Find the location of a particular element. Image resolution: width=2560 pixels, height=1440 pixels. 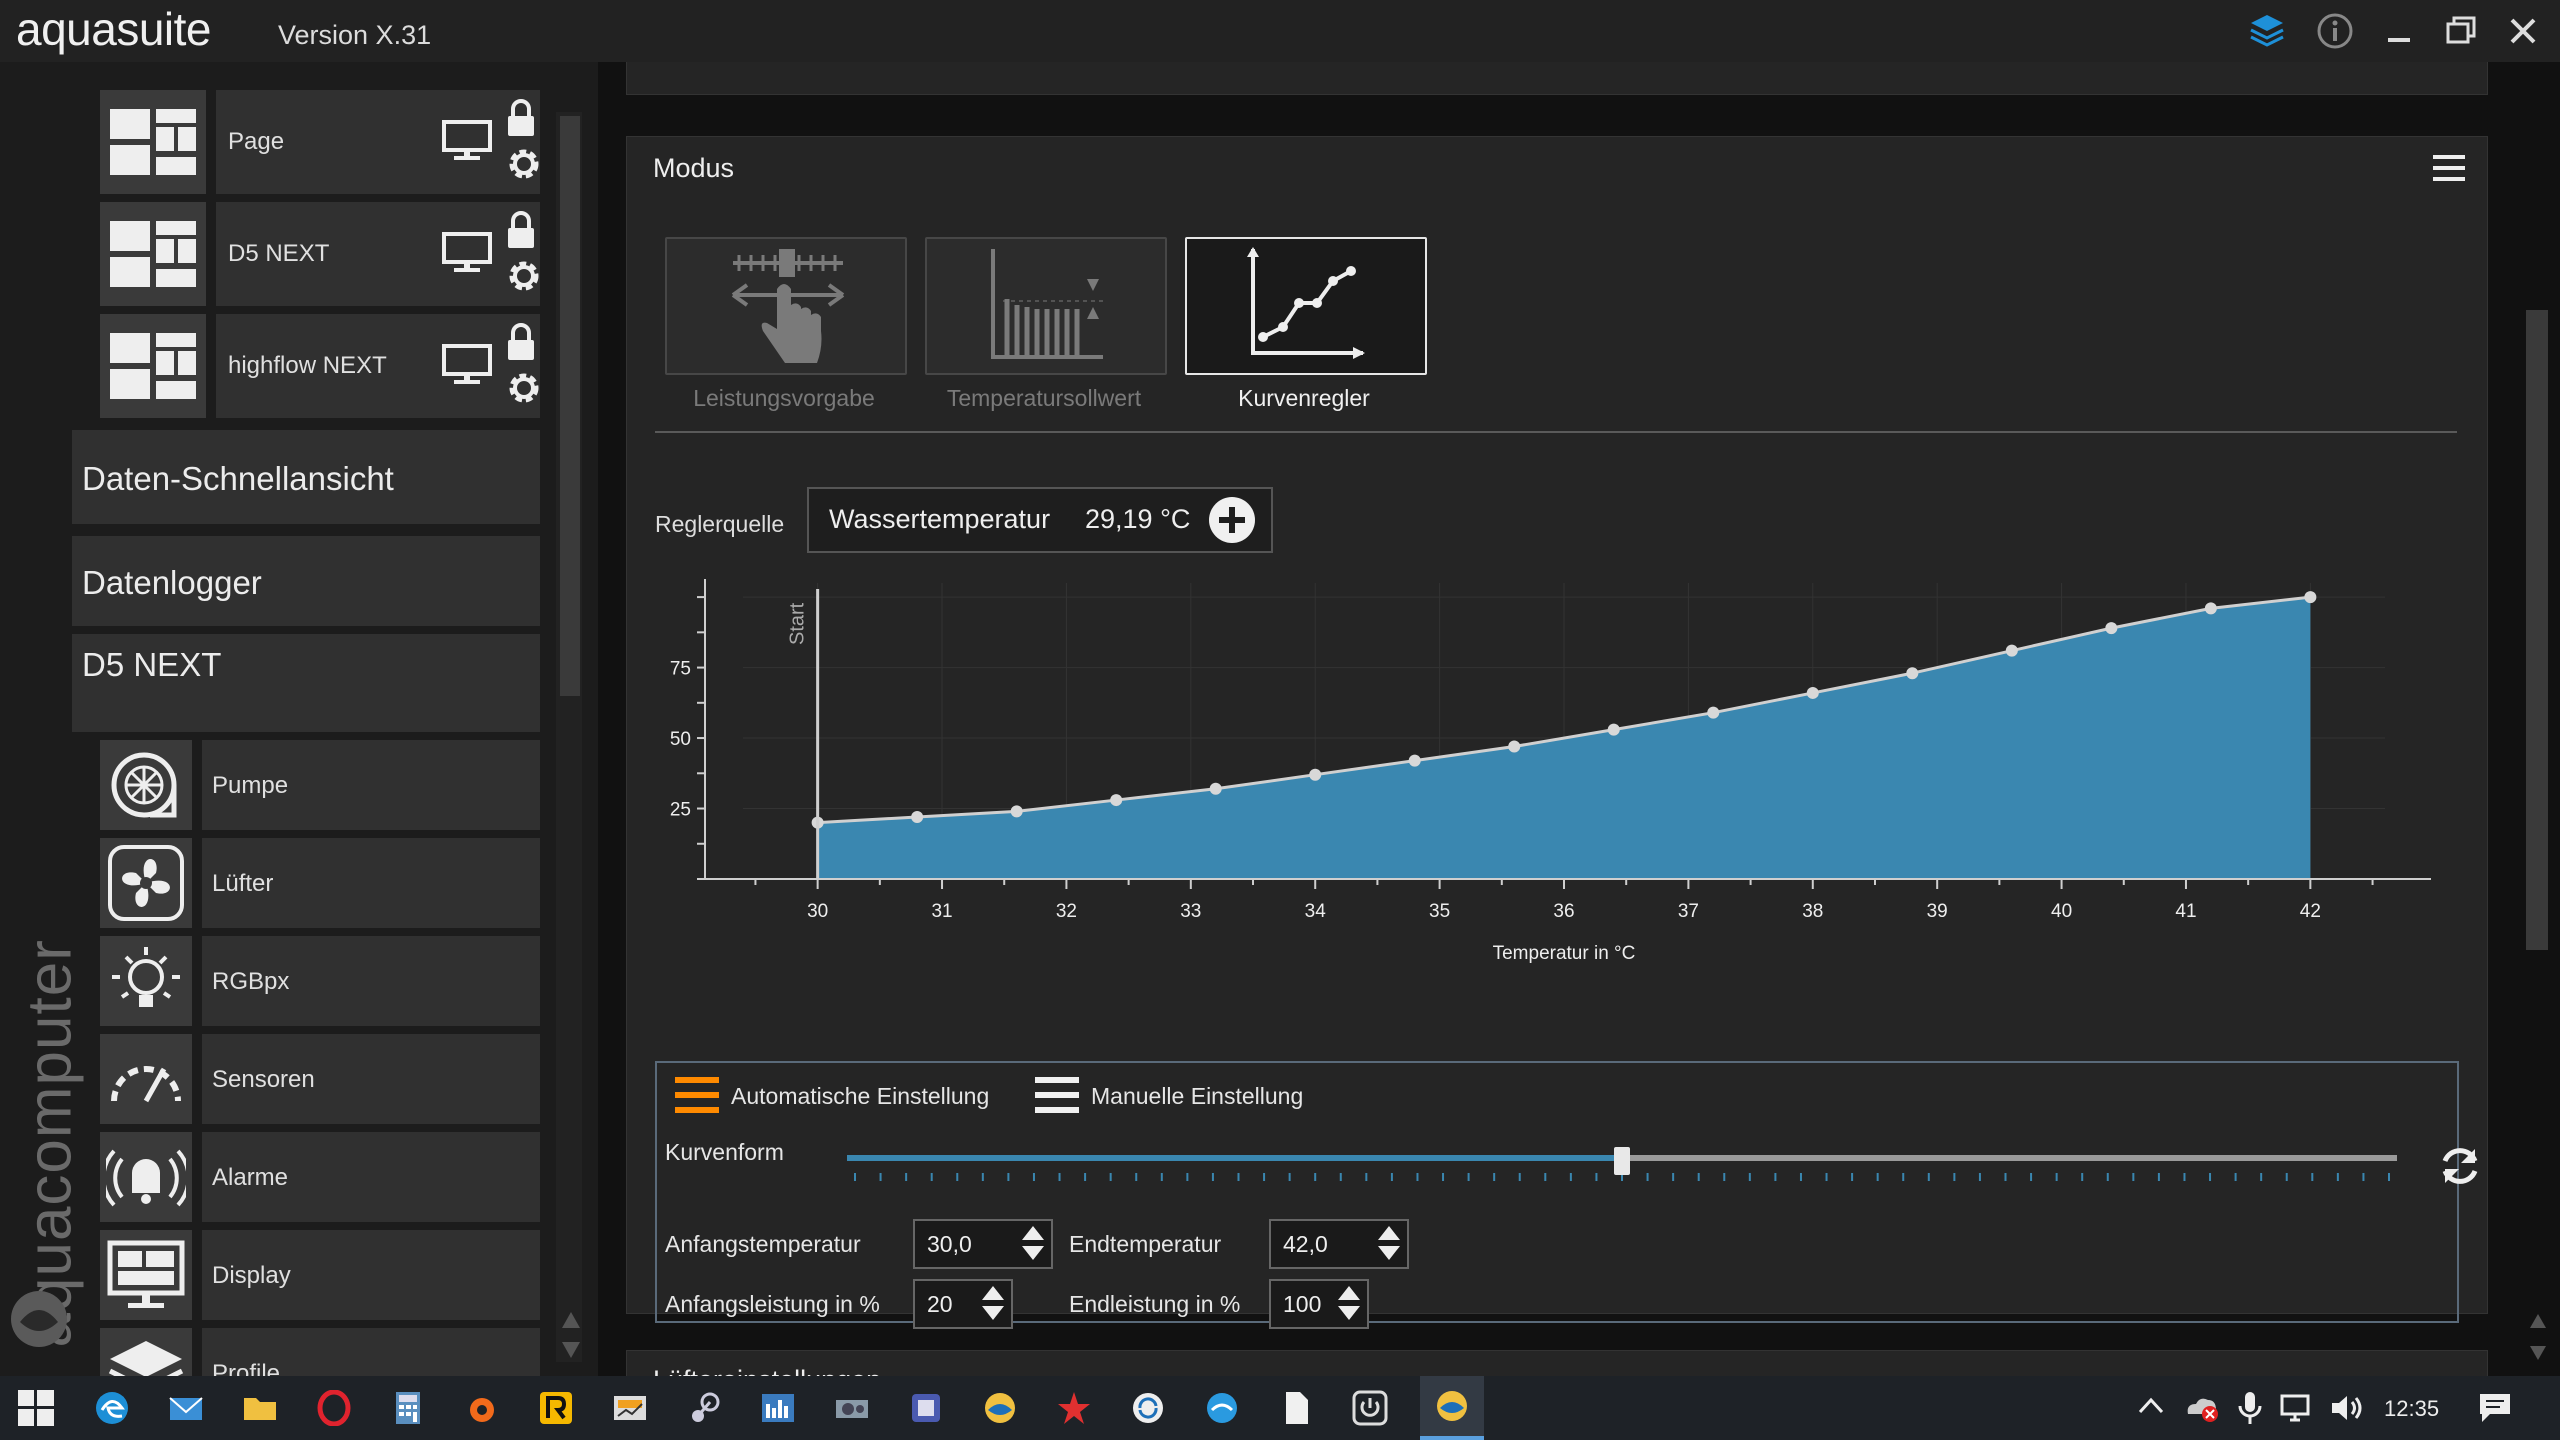

section-datenlogger: Datenlogger is located at coordinates (306, 581).